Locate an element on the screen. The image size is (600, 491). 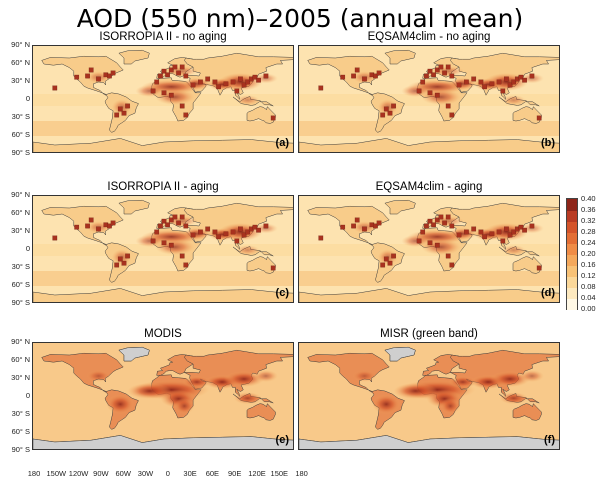
continent-antarctica is located at coordinates (429, 145).